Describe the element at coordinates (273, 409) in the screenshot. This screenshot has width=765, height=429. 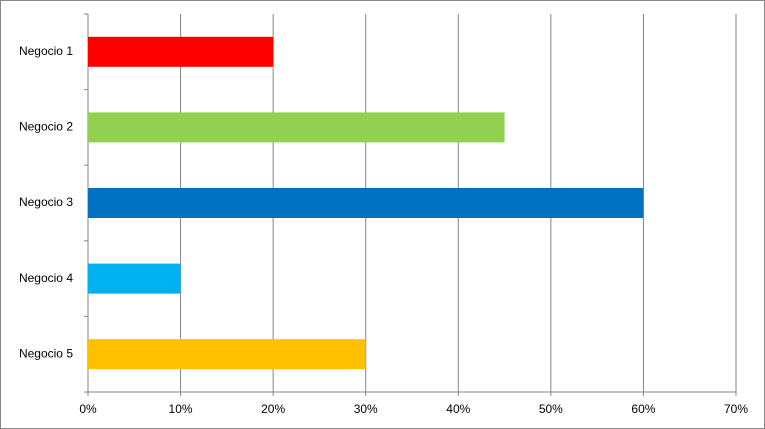
I see `x-tick-label: 20%` at that location.